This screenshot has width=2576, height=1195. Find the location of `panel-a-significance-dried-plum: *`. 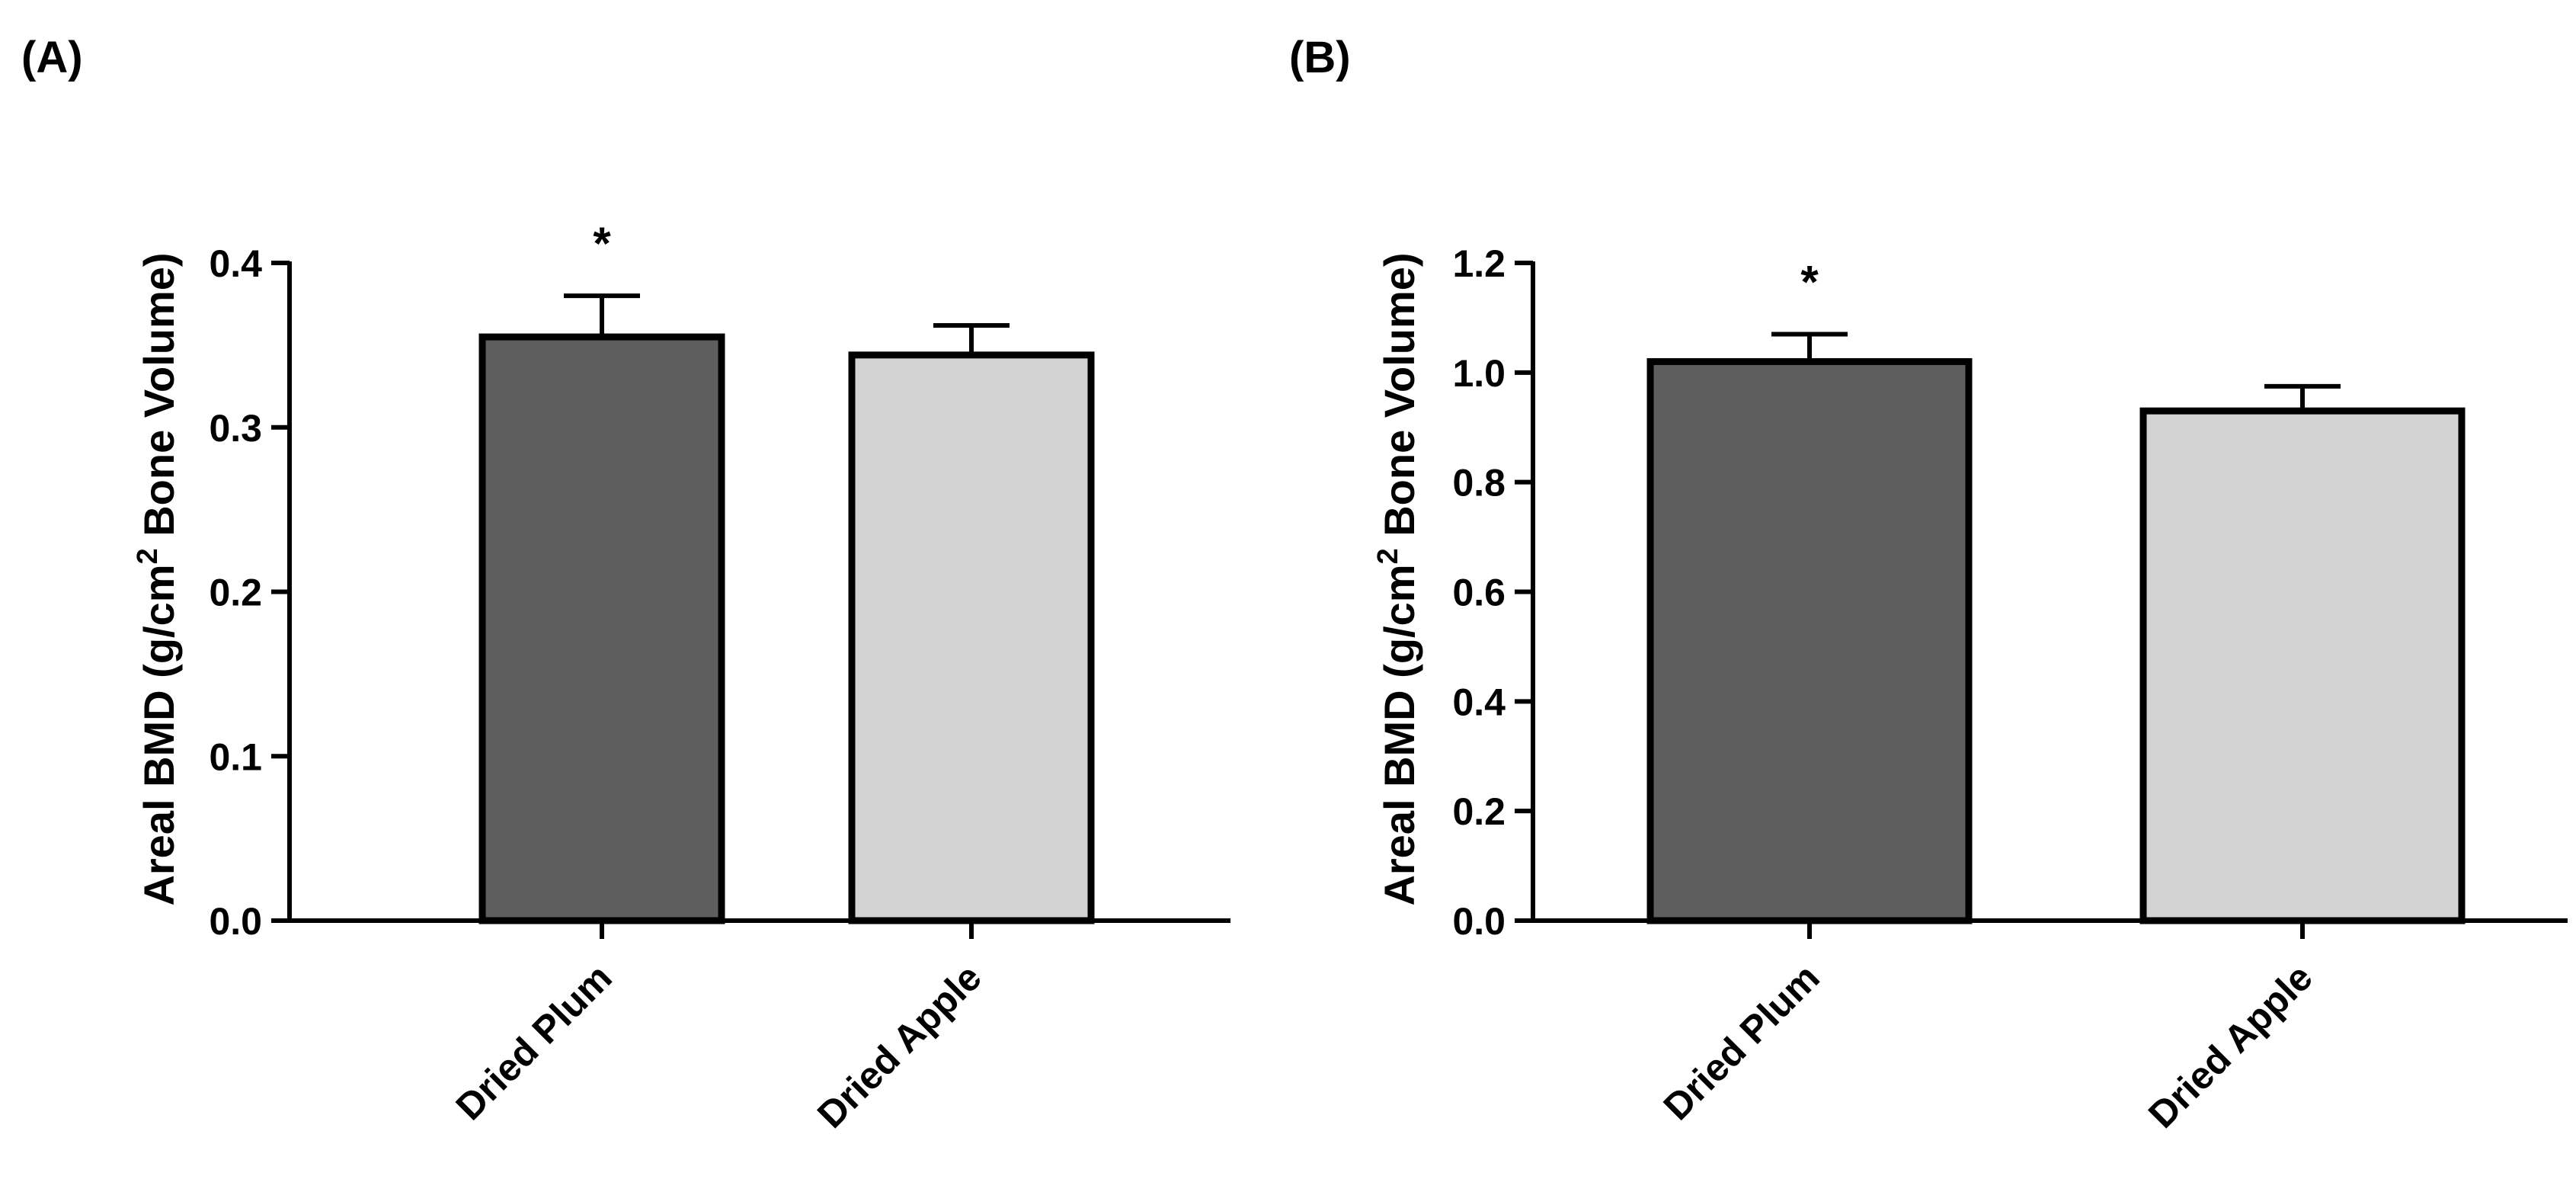

panel-a-significance-dried-plum: * is located at coordinates (602, 243).